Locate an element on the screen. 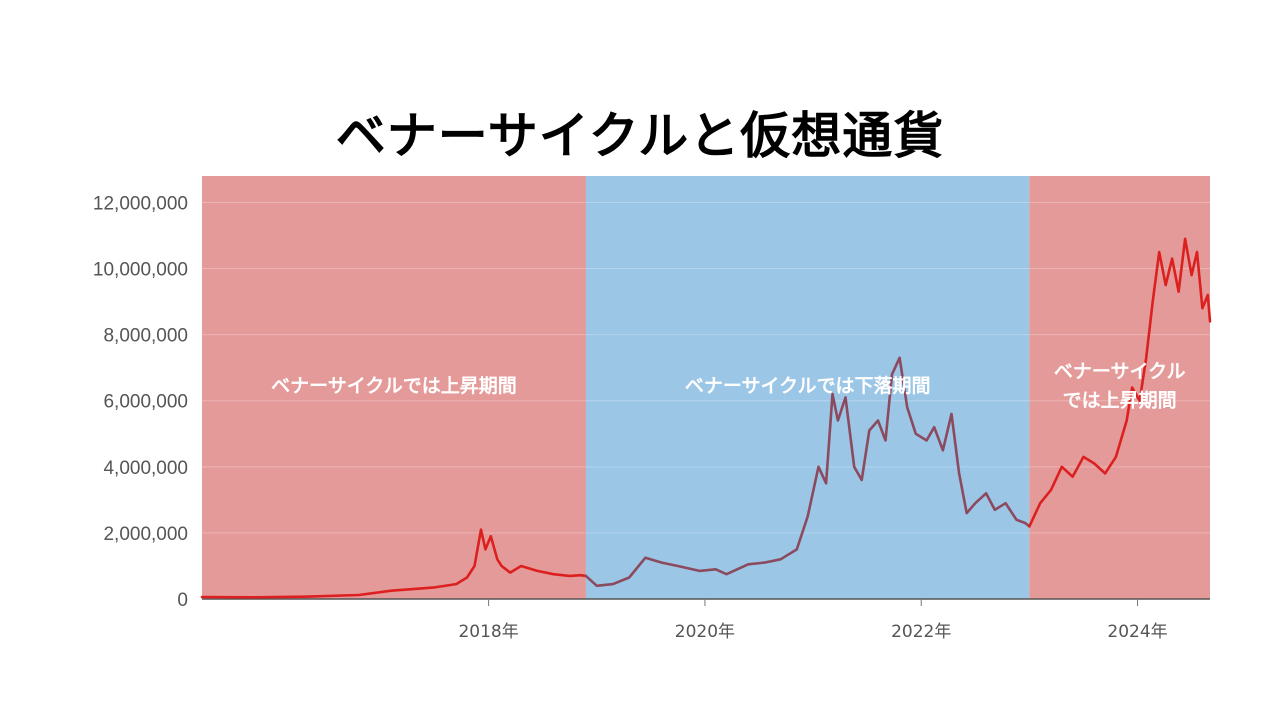 The image size is (1280, 720). band-label: ベナーサイクルでは上昇期間 is located at coordinates (394, 386).